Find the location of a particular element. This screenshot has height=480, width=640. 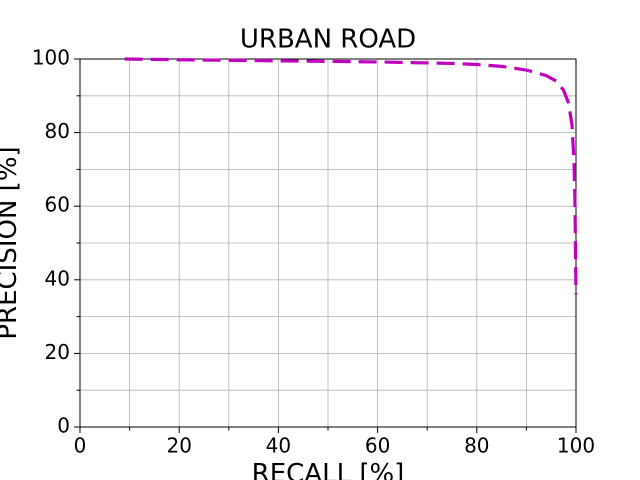

y-axis-label: PRECISION [%] is located at coordinates (11, 242).